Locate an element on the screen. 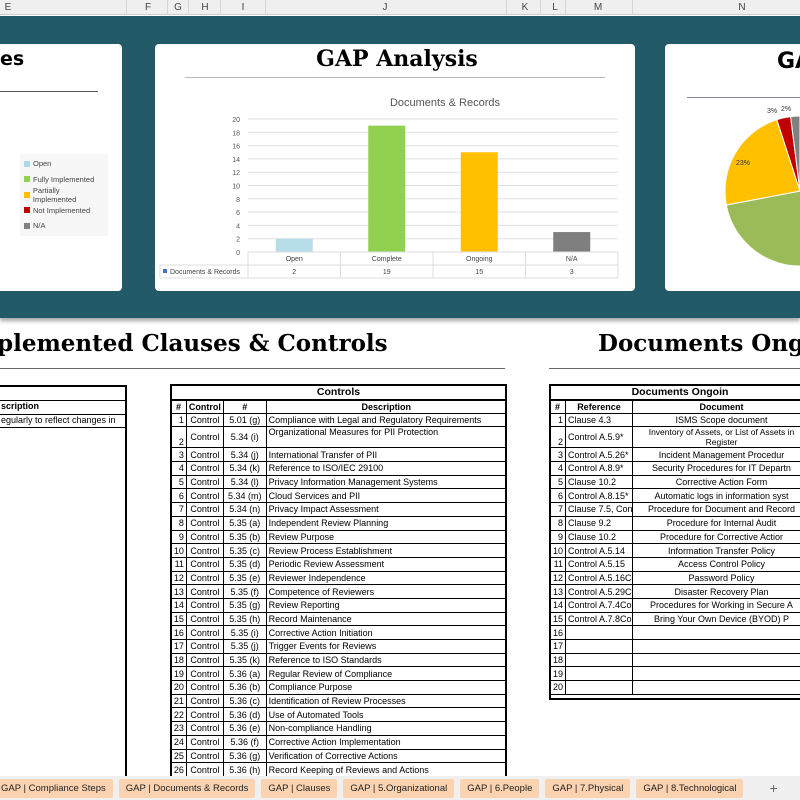 The image size is (800, 800). table-row: 11 Control A.5.15 Access Control Policy is located at coordinates (674, 564).